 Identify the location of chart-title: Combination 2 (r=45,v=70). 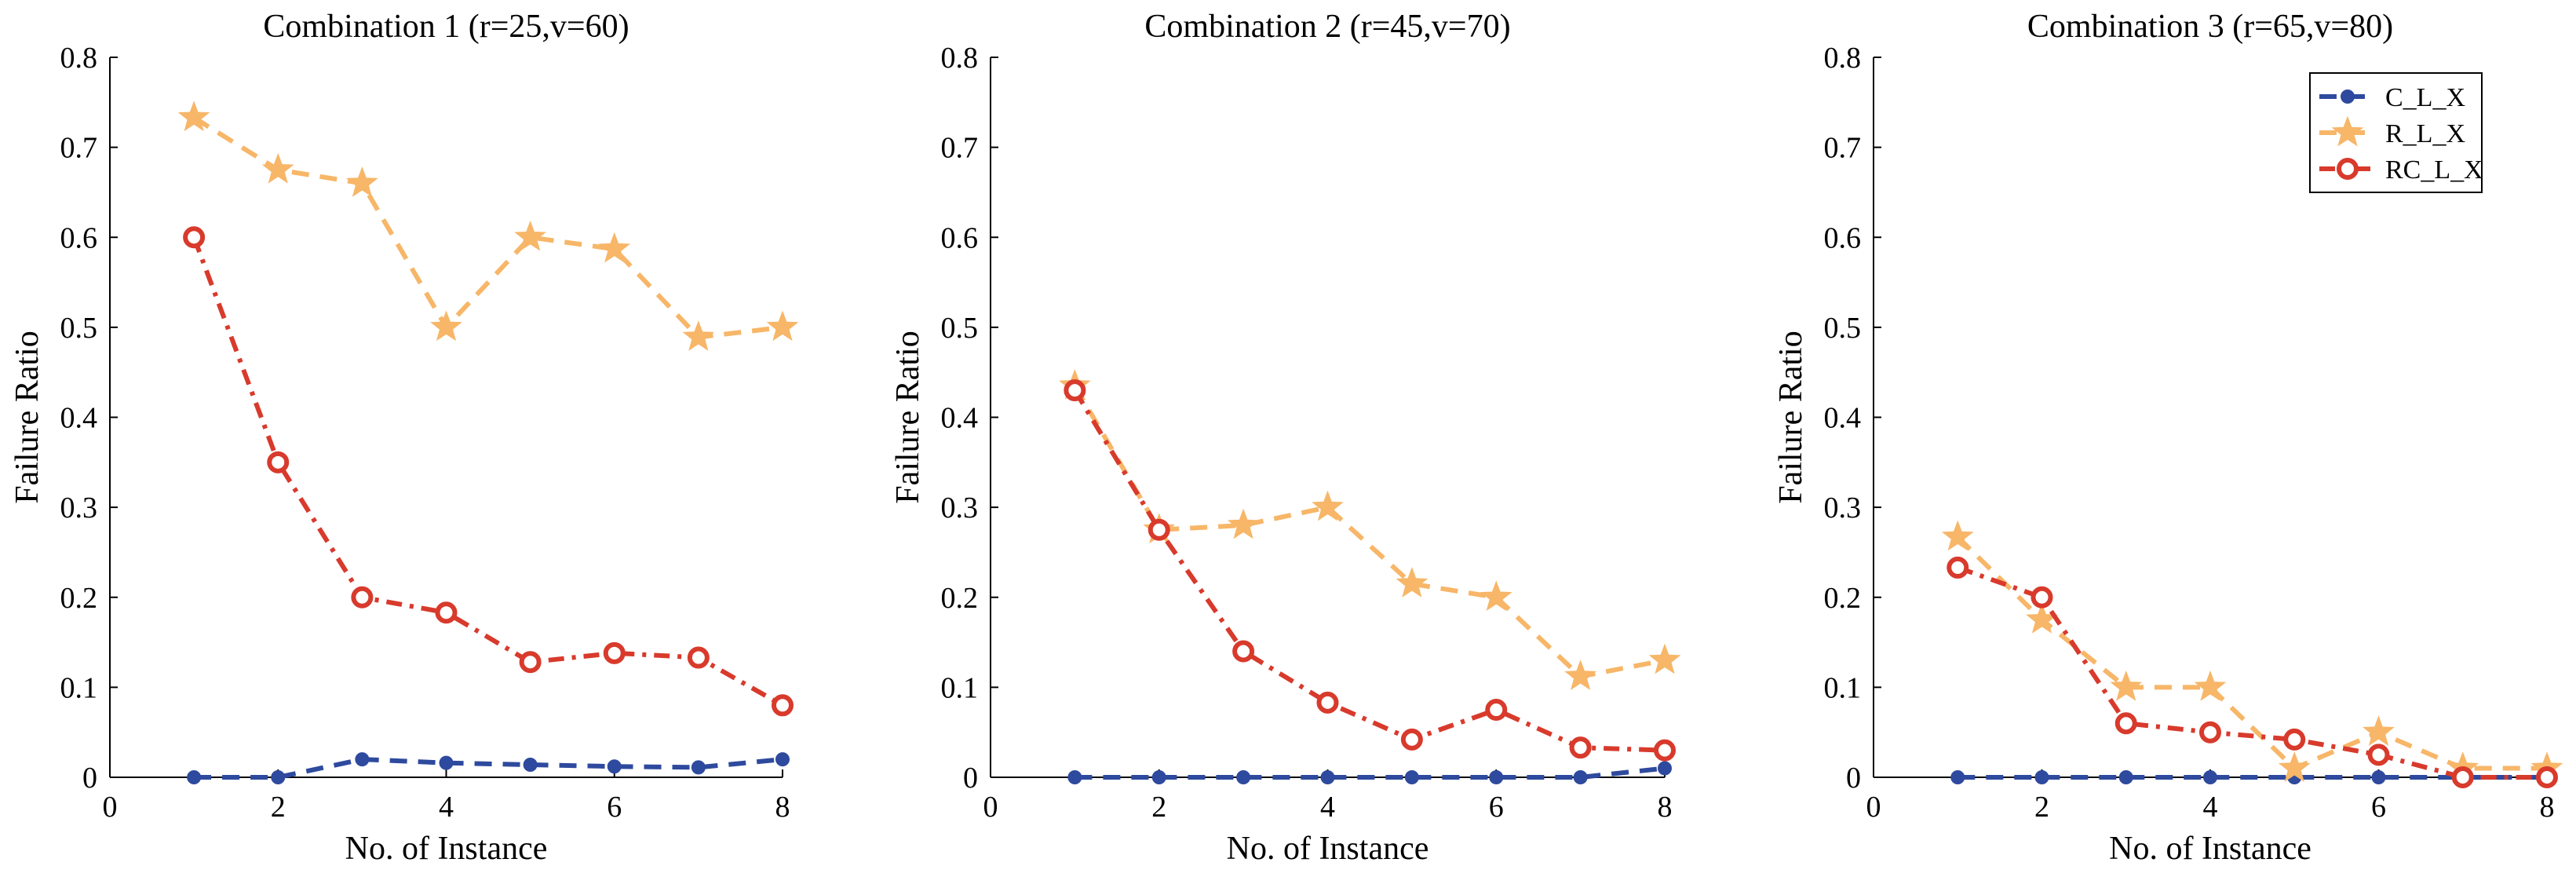
(1327, 27).